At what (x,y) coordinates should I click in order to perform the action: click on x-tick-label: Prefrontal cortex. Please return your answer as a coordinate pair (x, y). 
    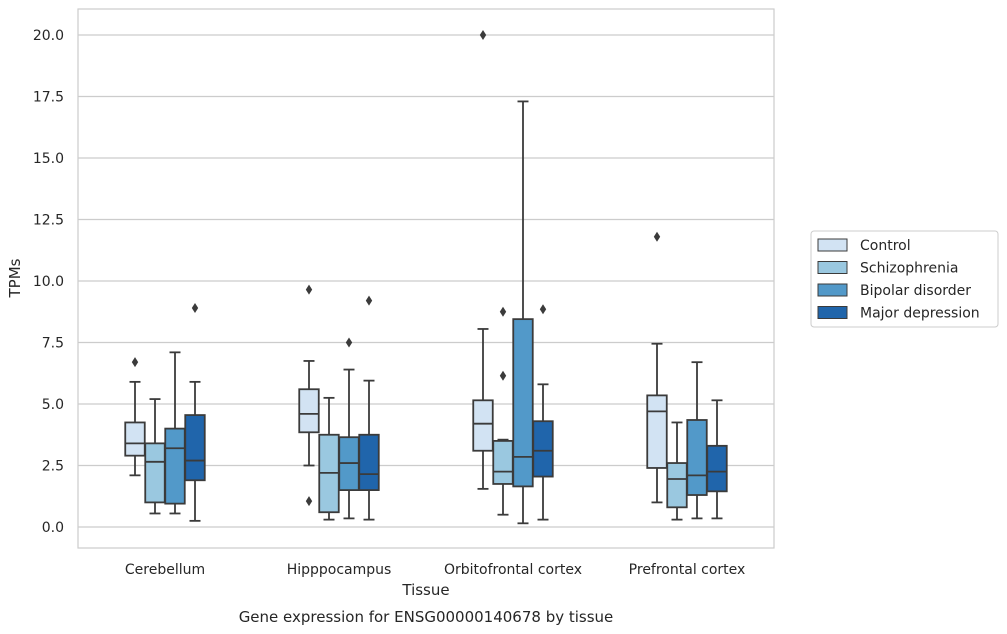
    Looking at the image, I should click on (687, 570).